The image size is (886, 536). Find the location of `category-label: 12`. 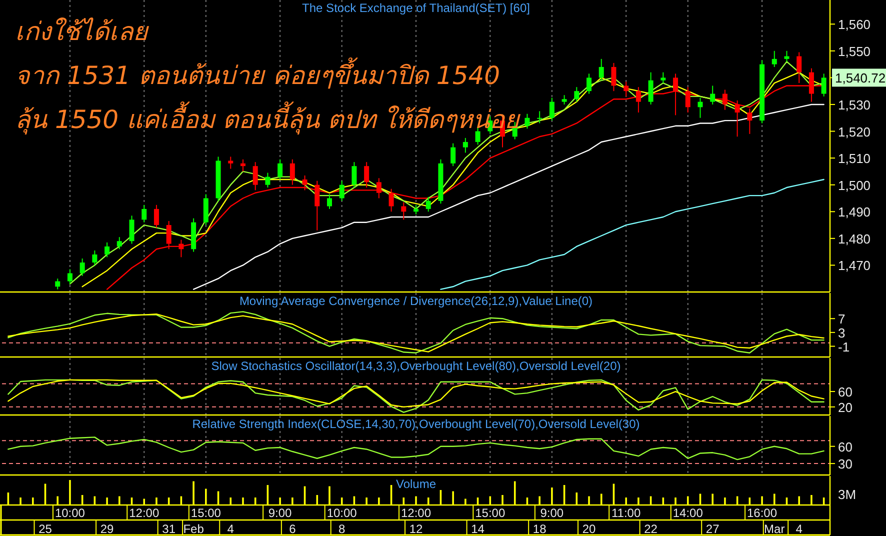

category-label: 12 is located at coordinates (416, 529).